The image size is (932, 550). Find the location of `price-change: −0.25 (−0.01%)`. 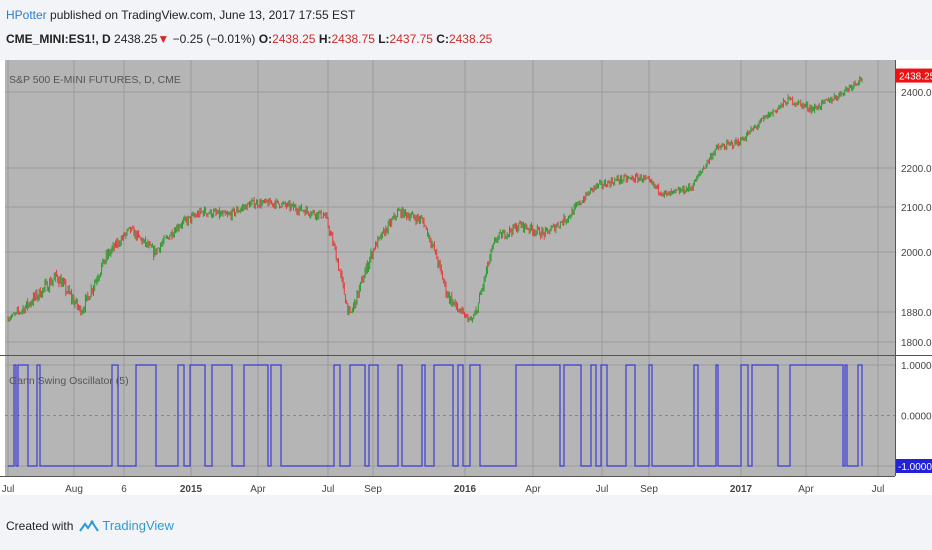

price-change: −0.25 (−0.01%) is located at coordinates (214, 39).